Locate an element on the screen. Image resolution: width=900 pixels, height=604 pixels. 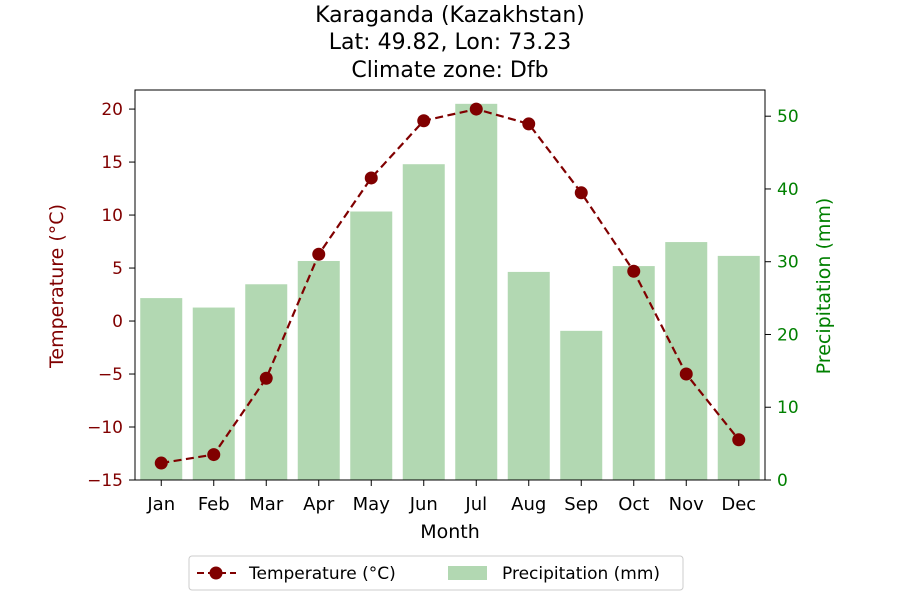
x-tick-label: Mar is located at coordinates (266, 504).